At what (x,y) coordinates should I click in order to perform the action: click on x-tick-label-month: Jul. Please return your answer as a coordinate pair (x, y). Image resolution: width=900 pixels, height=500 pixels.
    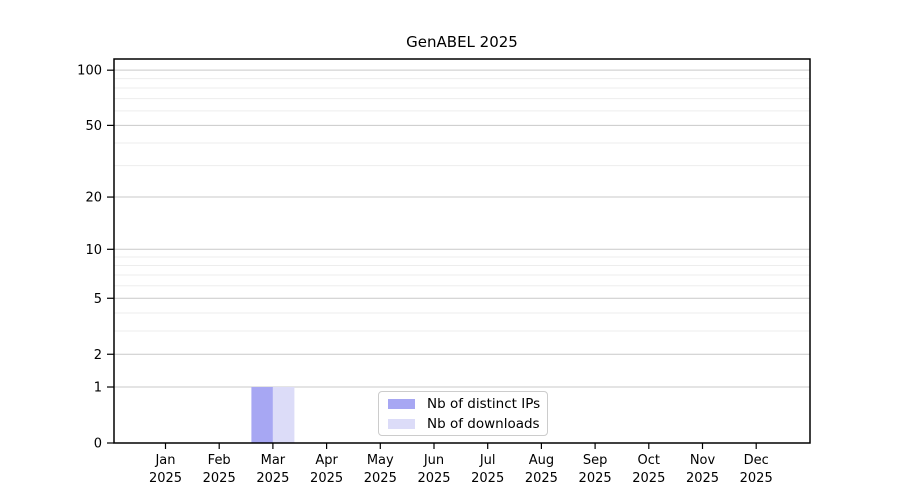
    Looking at the image, I should click on (487, 460).